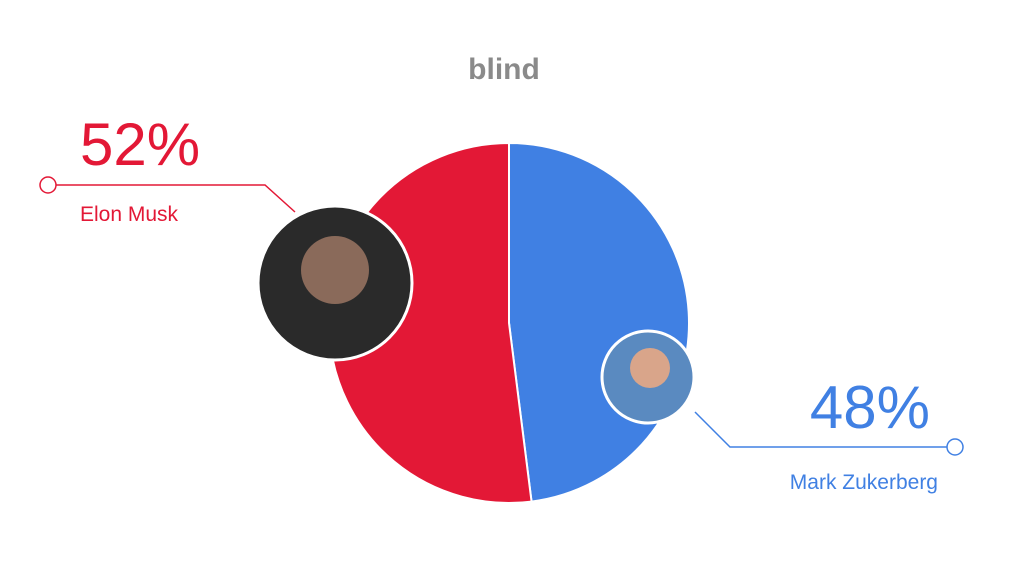 Image resolution: width=1024 pixels, height=571 pixels. Describe the element at coordinates (599, 322) in the screenshot. I see `pie-slice` at that location.